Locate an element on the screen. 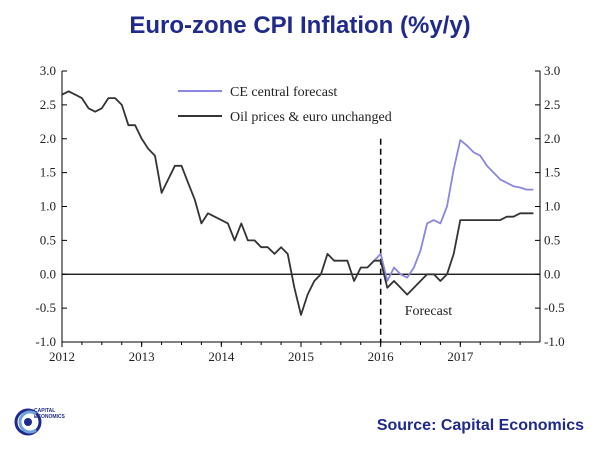 The height and width of the screenshot is (450, 600). legend-label-oil-prices-euro-unchanged: Oil prices & euro unchanged is located at coordinates (311, 117).